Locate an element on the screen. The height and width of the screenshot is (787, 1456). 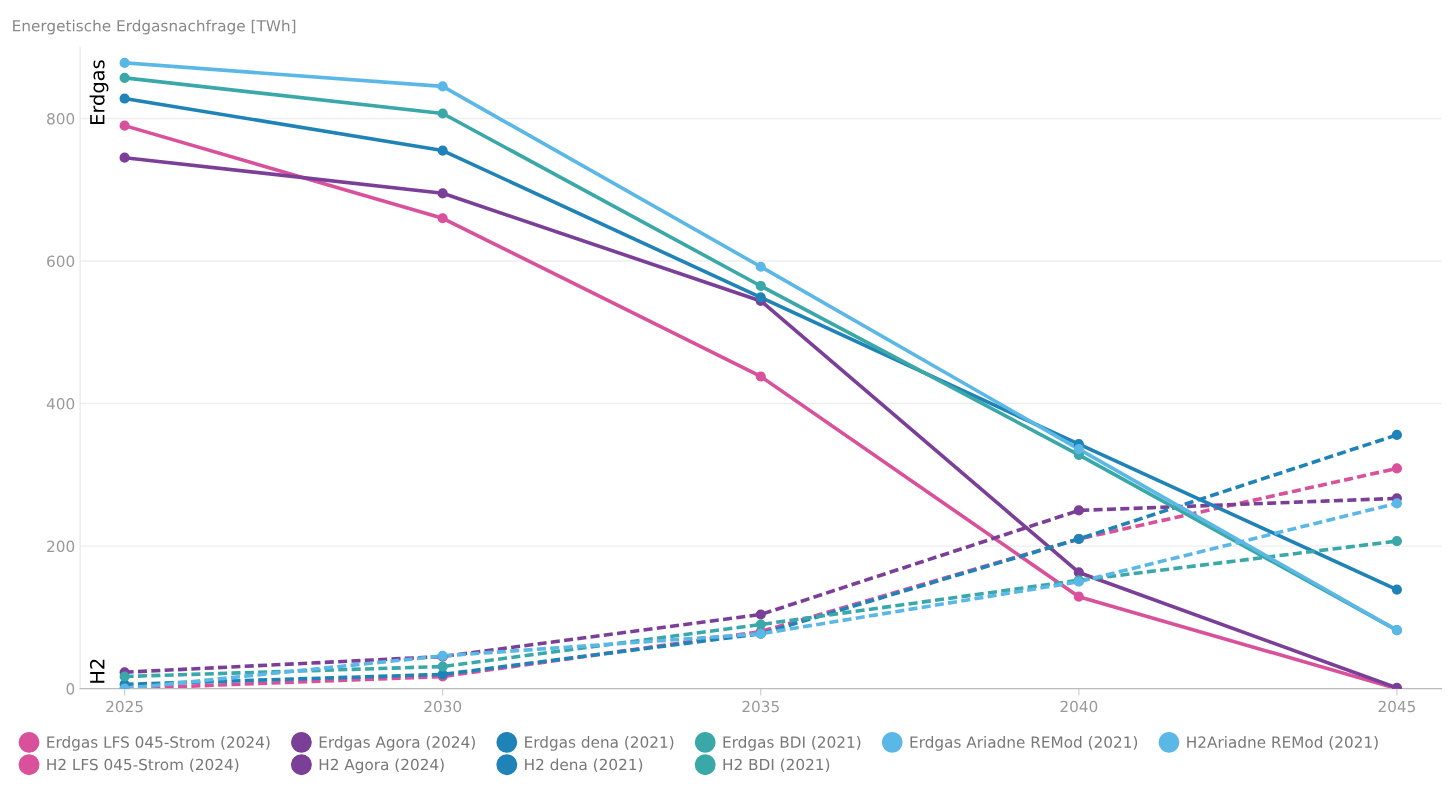
x-tick-label: 2040 is located at coordinates (1079, 706).